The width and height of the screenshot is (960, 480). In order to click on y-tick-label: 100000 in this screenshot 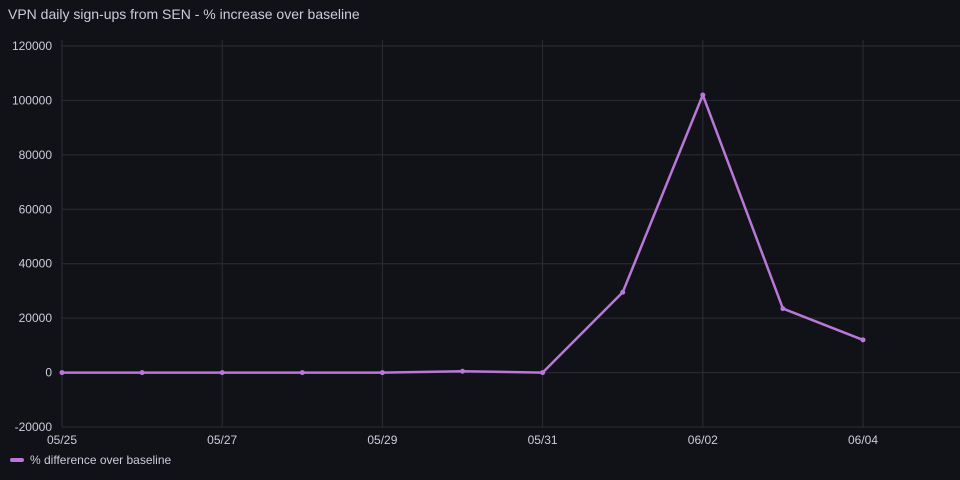, I will do `click(32, 100)`.